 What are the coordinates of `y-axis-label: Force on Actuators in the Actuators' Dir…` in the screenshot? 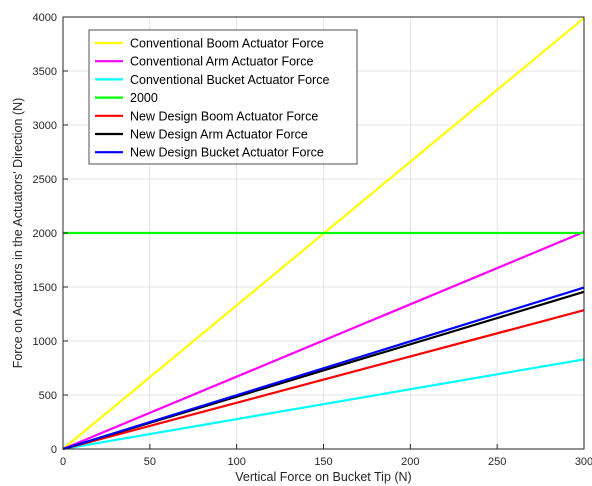 It's located at (18, 233).